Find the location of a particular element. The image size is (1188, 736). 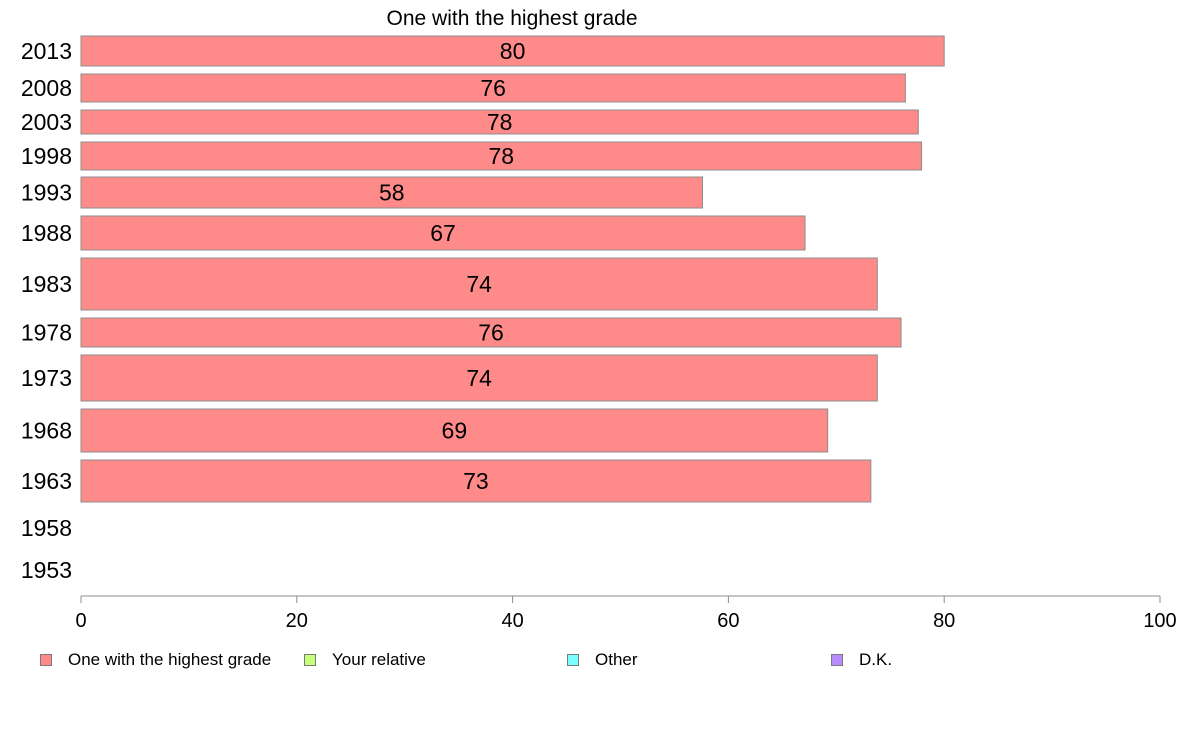

bar-data-label: 58 is located at coordinates (392, 193).